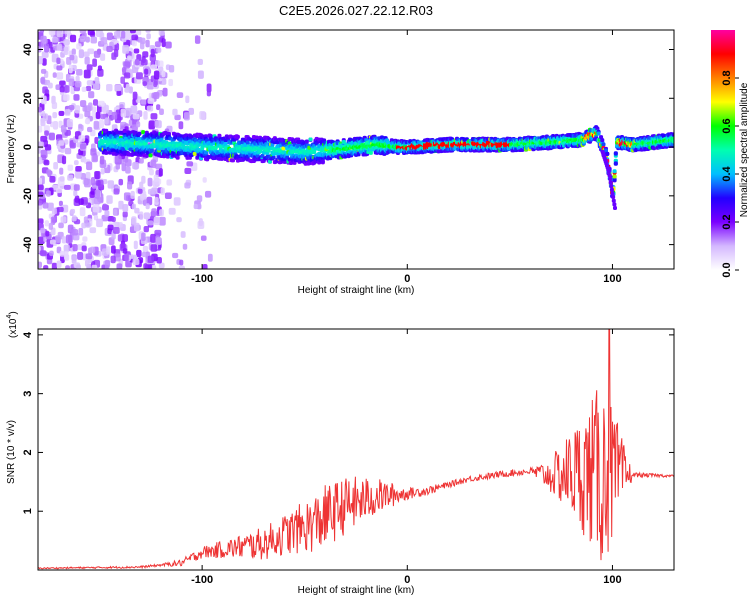 The image size is (750, 600). What do you see at coordinates (13, 312) in the screenshot?
I see `snr-y-multiplier-close: )` at bounding box center [13, 312].